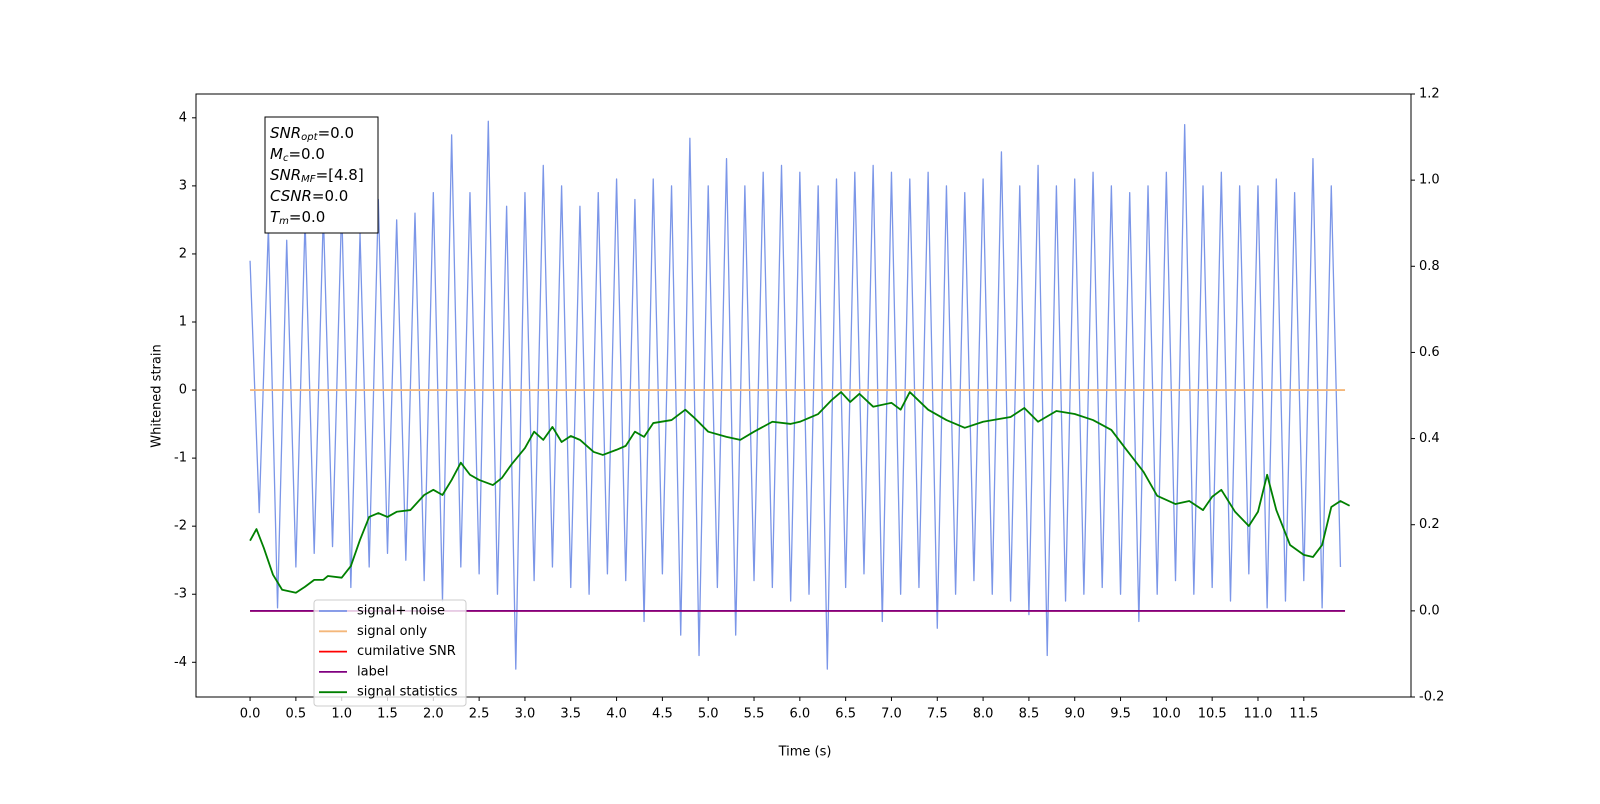  What do you see at coordinates (275, 217) in the screenshot?
I see `annotation-name: T` at bounding box center [275, 217].